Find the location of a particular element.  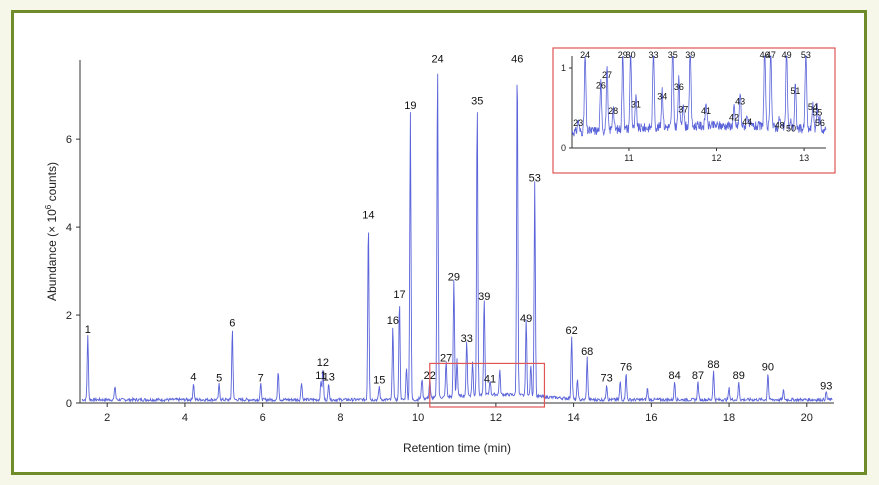

inset-x-tick-label: 11 is located at coordinates (628, 158).